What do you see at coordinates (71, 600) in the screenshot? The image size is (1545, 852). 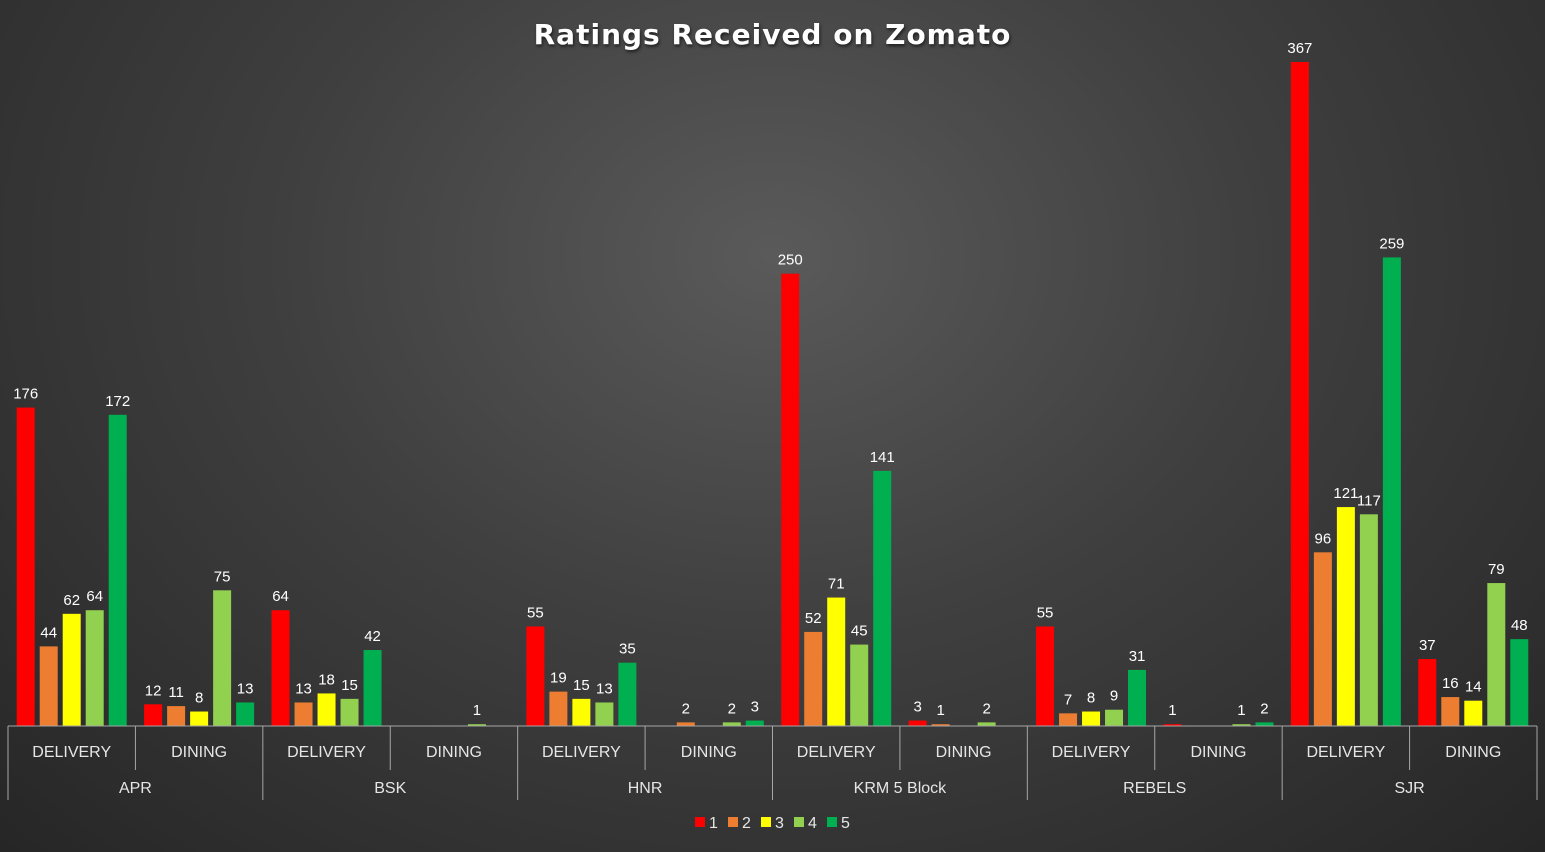 I see `data-label: 62` at bounding box center [71, 600].